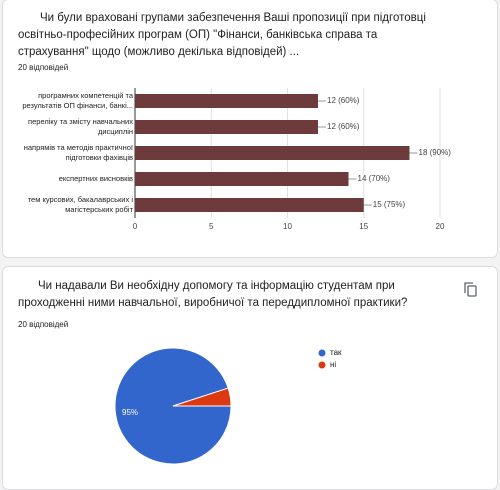  Describe the element at coordinates (333, 364) in the screenshot. I see `legend-label: ні` at that location.